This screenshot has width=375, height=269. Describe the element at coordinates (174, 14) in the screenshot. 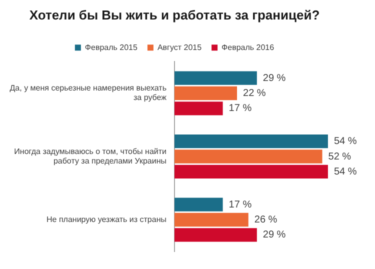

I see `chart-title: Хотели бы Вы жить и работать за границей?` at that location.